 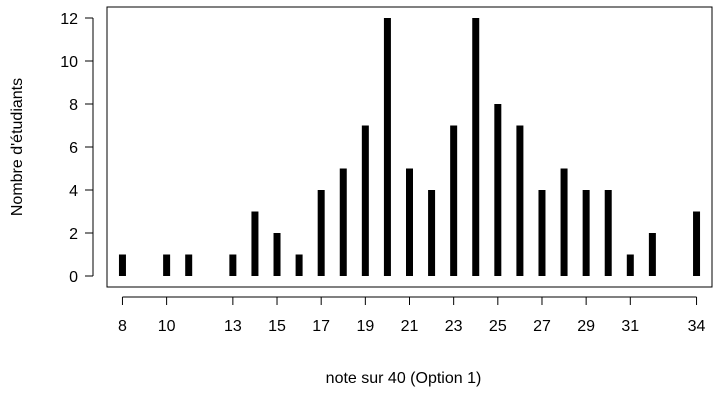 What do you see at coordinates (69, 19) in the screenshot?
I see `y-tick-label: 12` at bounding box center [69, 19].